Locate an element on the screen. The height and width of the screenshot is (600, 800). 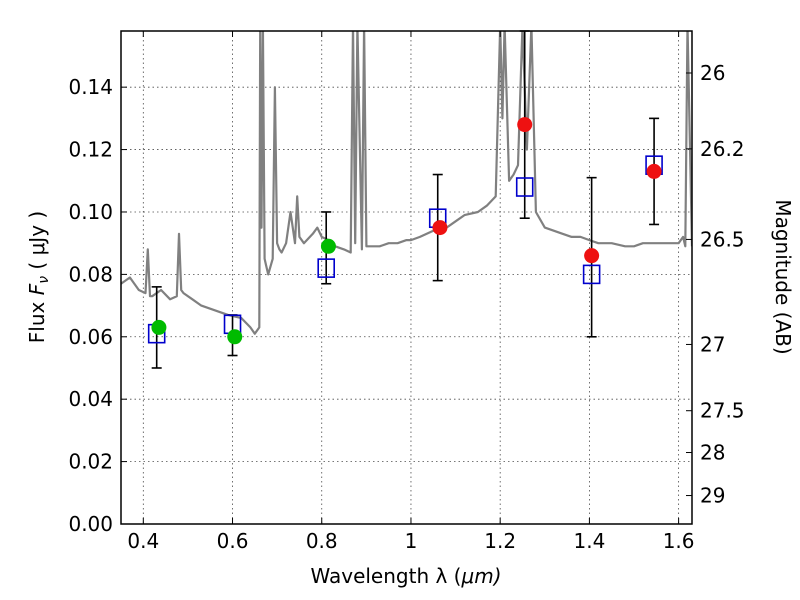
y-tick-label: 0.06 is located at coordinates (90, 337).